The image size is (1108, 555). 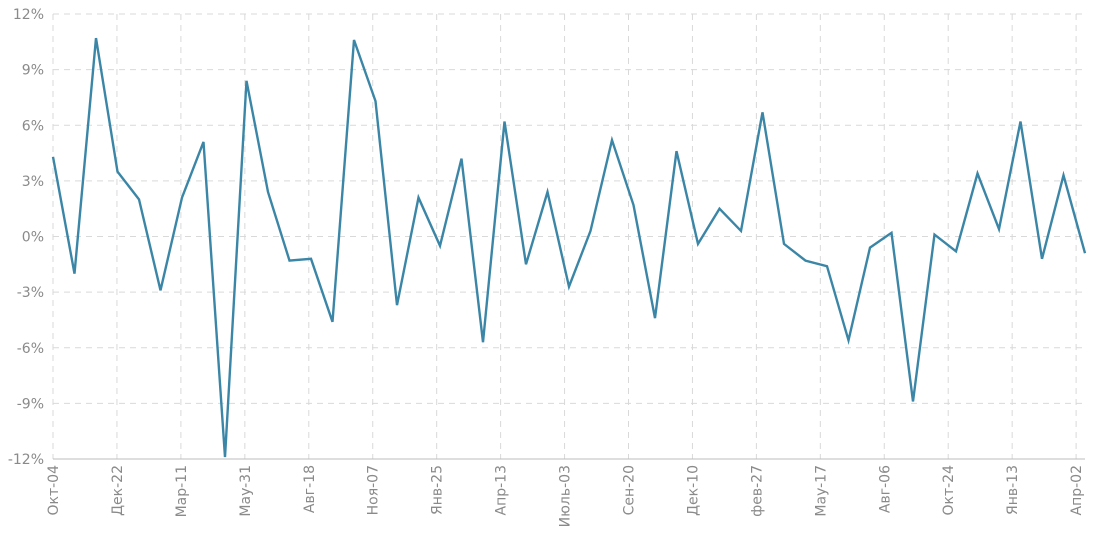 What do you see at coordinates (693, 490) in the screenshot?
I see `x-tick-label: Дек-10` at bounding box center [693, 490].